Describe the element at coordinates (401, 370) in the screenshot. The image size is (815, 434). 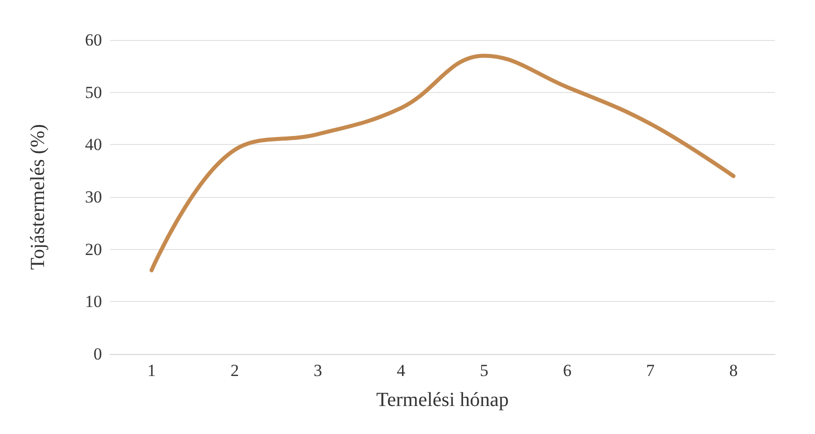
I see `x-tick-label: 4` at that location.